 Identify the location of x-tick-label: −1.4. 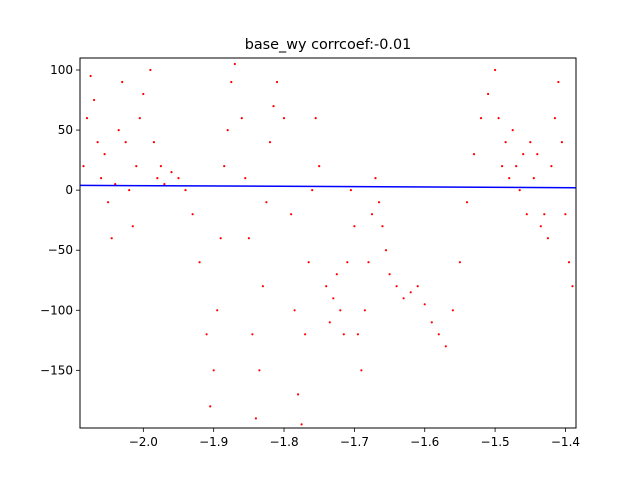
(565, 442).